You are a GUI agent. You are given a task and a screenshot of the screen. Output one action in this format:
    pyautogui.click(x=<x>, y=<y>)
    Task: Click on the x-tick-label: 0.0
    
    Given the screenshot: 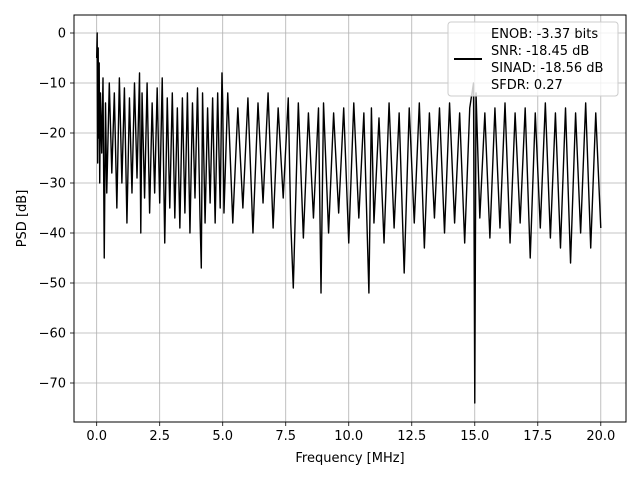 What is the action you would take?
    pyautogui.click(x=96, y=436)
    